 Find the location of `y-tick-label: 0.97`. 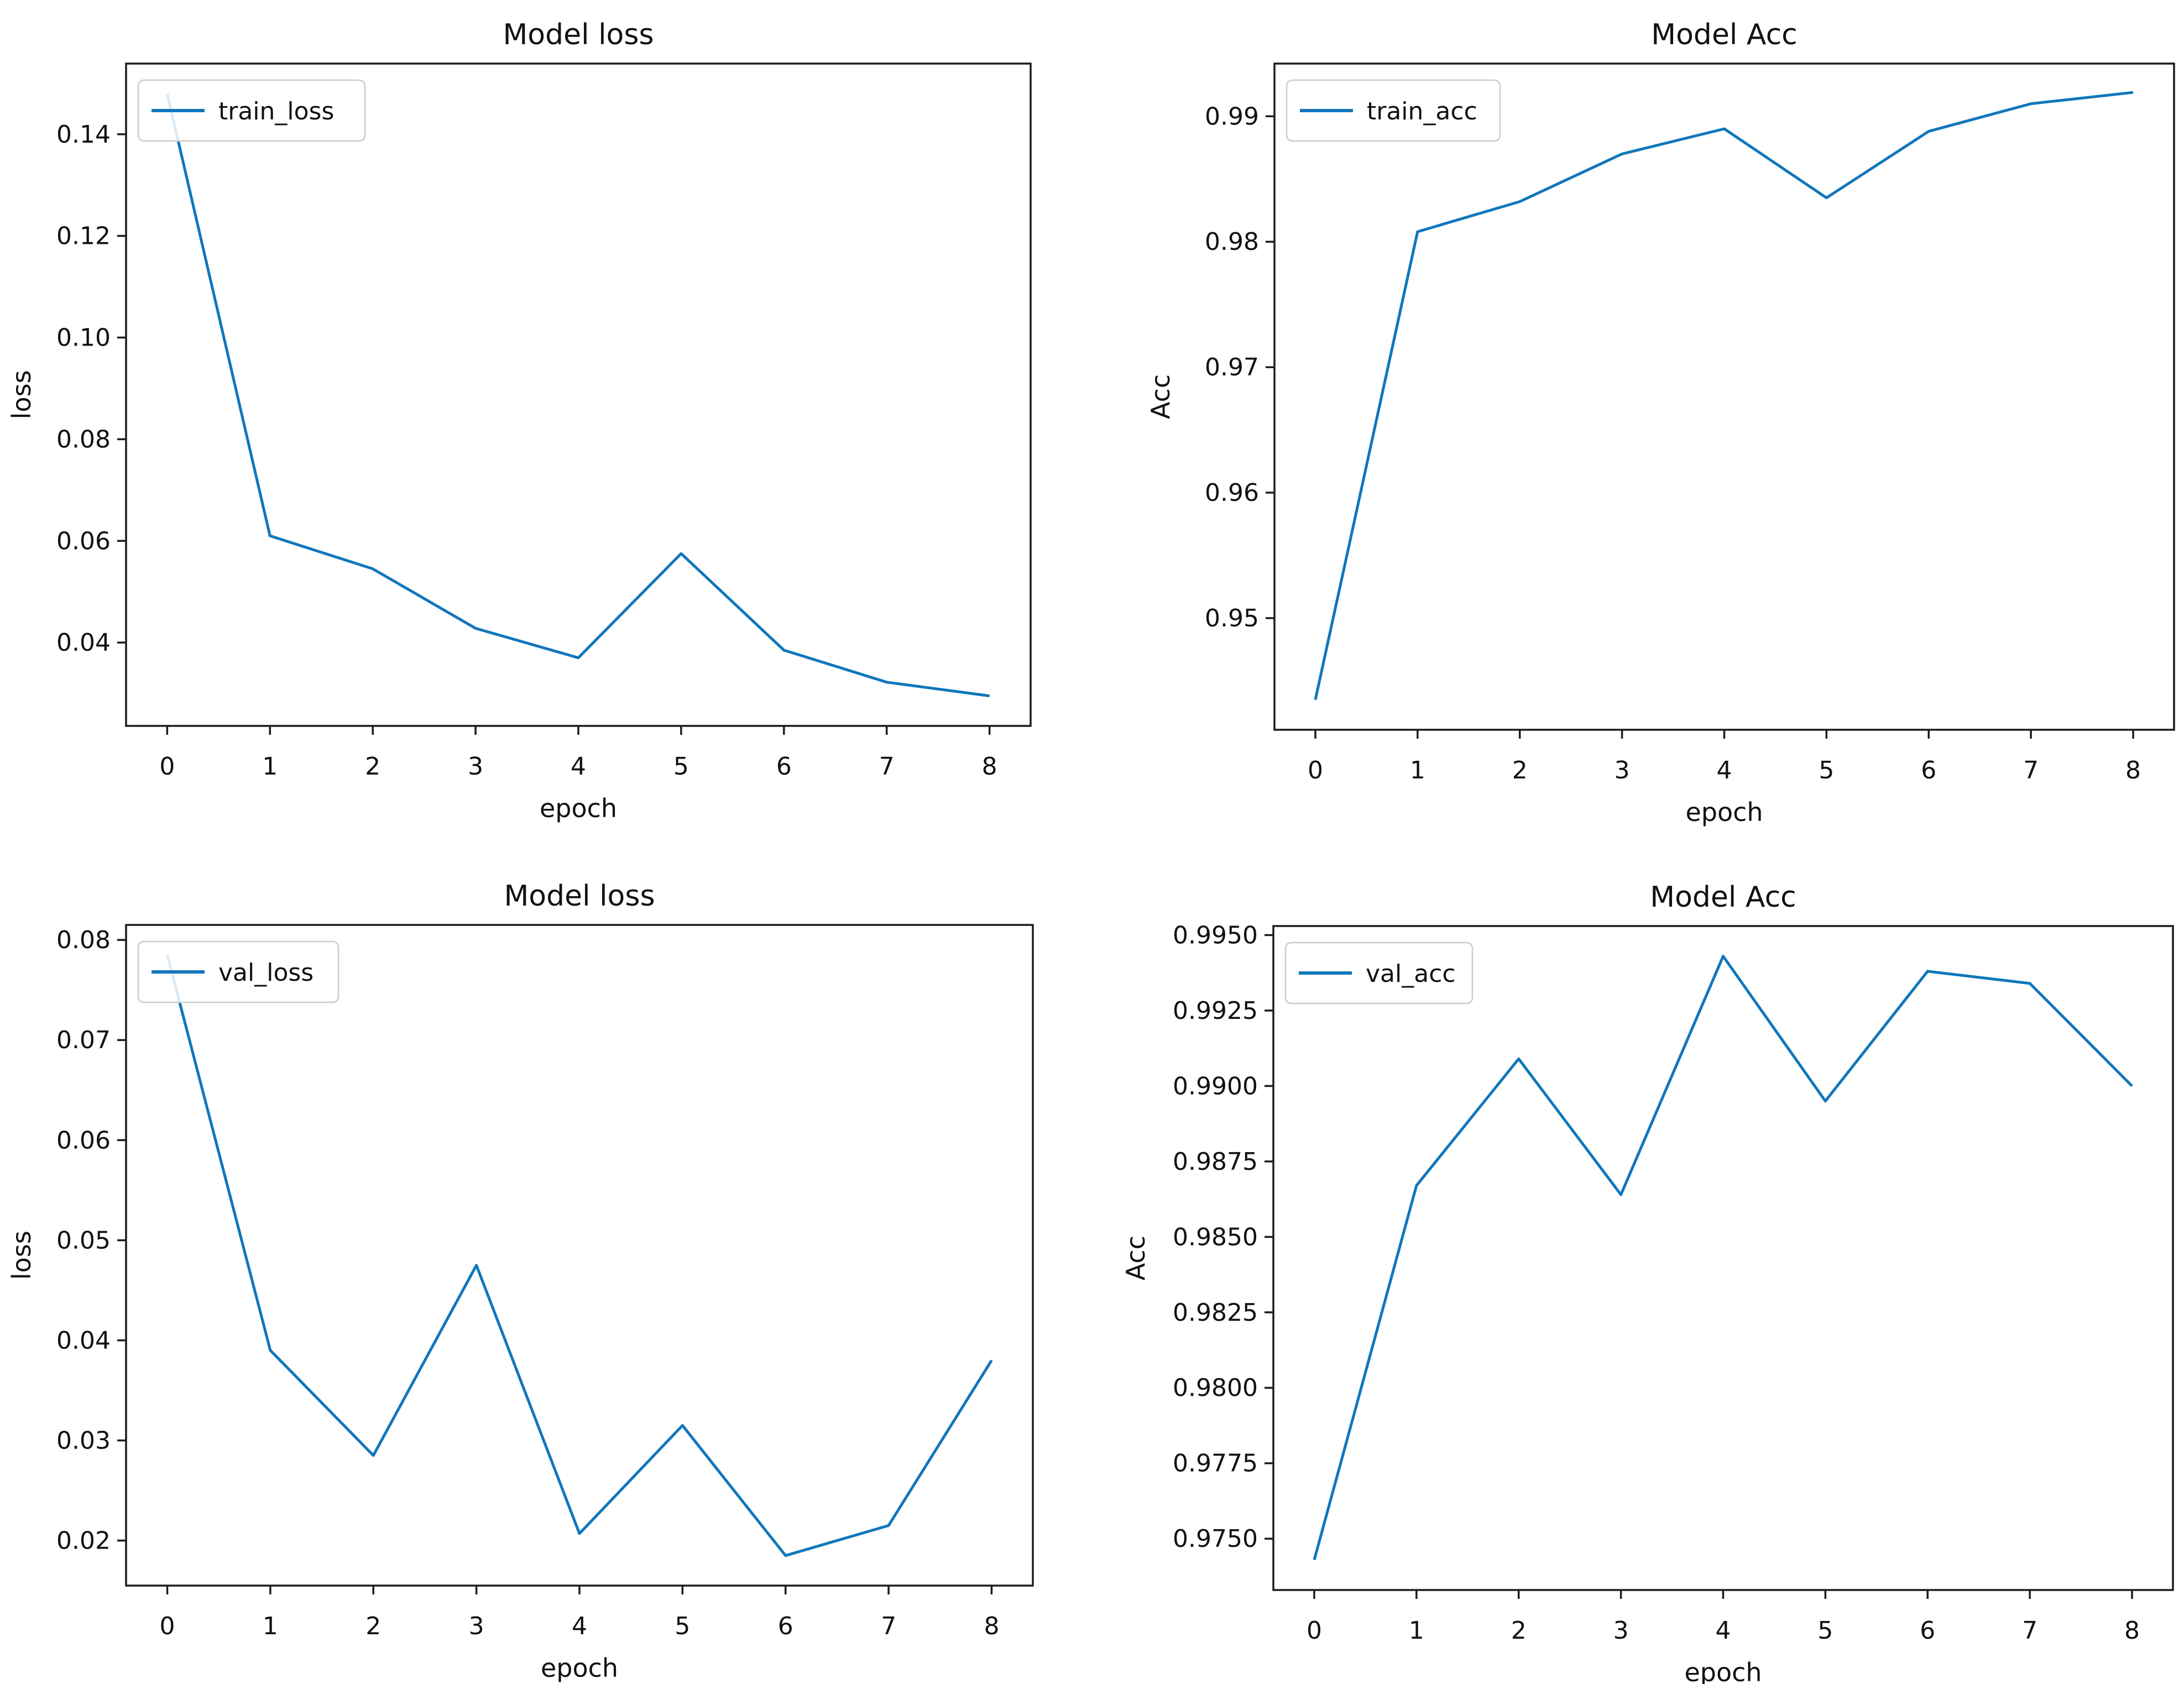

y-tick-label: 0.97 is located at coordinates (1232, 367).